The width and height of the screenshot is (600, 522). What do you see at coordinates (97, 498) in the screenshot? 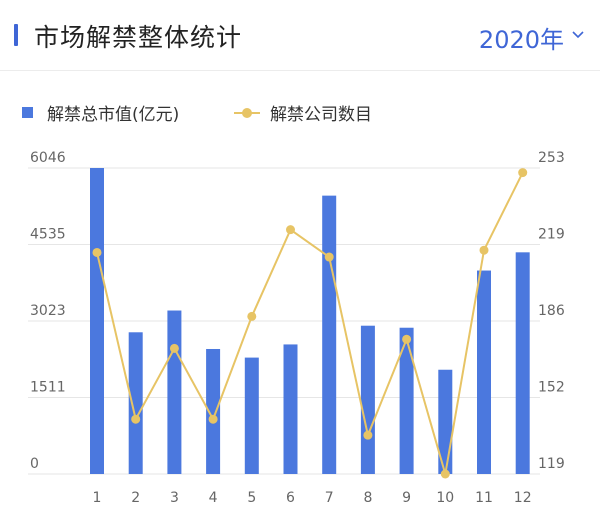
I see `x-tick-label: 1` at bounding box center [97, 498].